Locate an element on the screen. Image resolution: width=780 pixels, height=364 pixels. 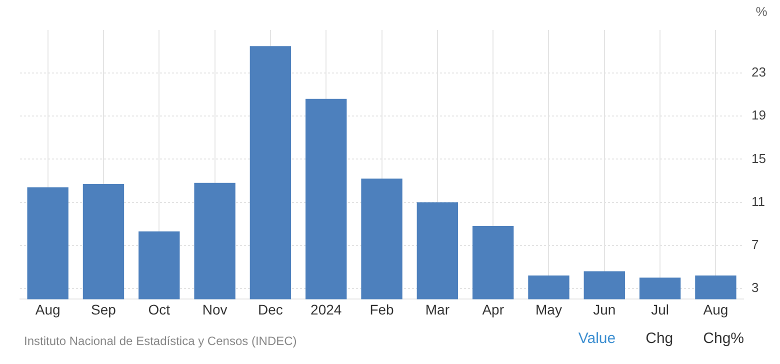
y-tick-label: 23 is located at coordinates (759, 72).